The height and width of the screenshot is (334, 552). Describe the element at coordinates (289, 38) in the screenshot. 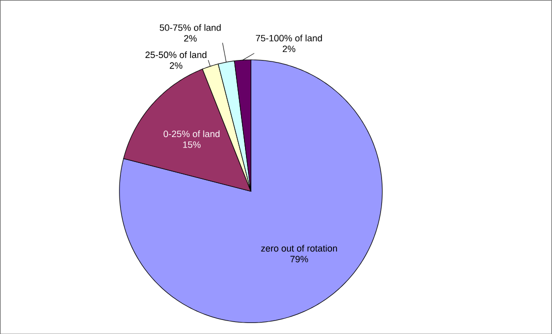

I see `slice-label: 75-100% of land` at that location.